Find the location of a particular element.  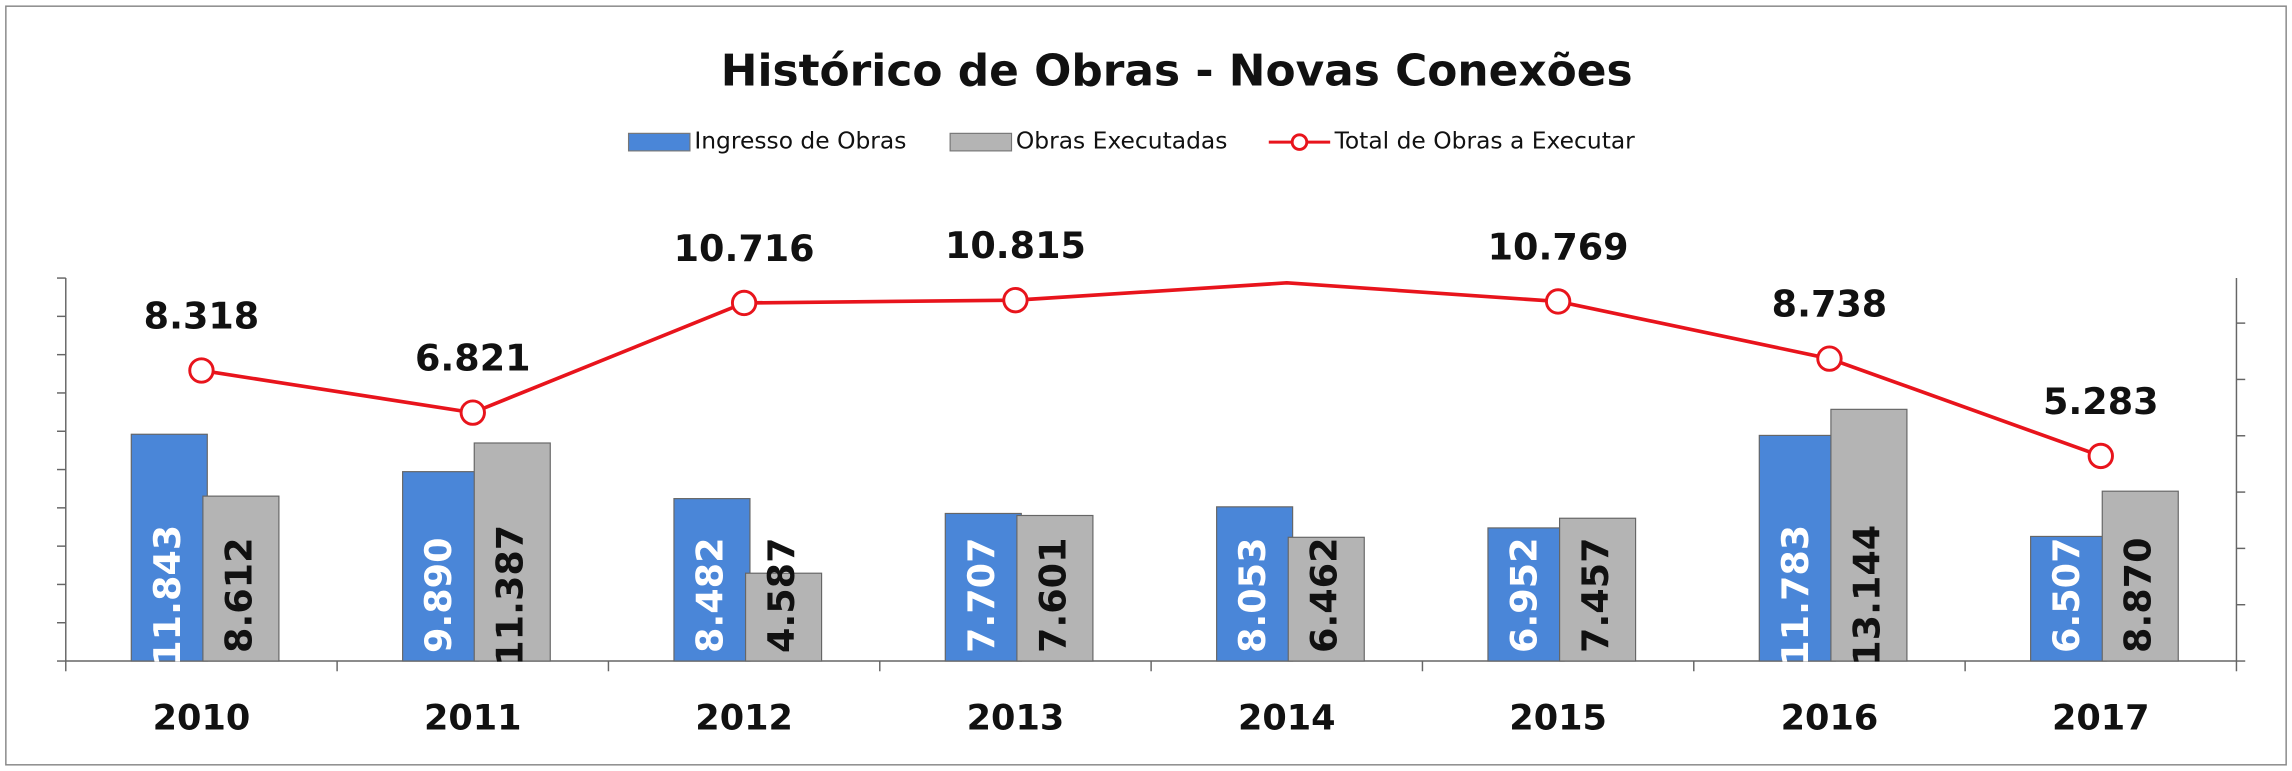

line-value-label: 5.283 is located at coordinates (2101, 401).